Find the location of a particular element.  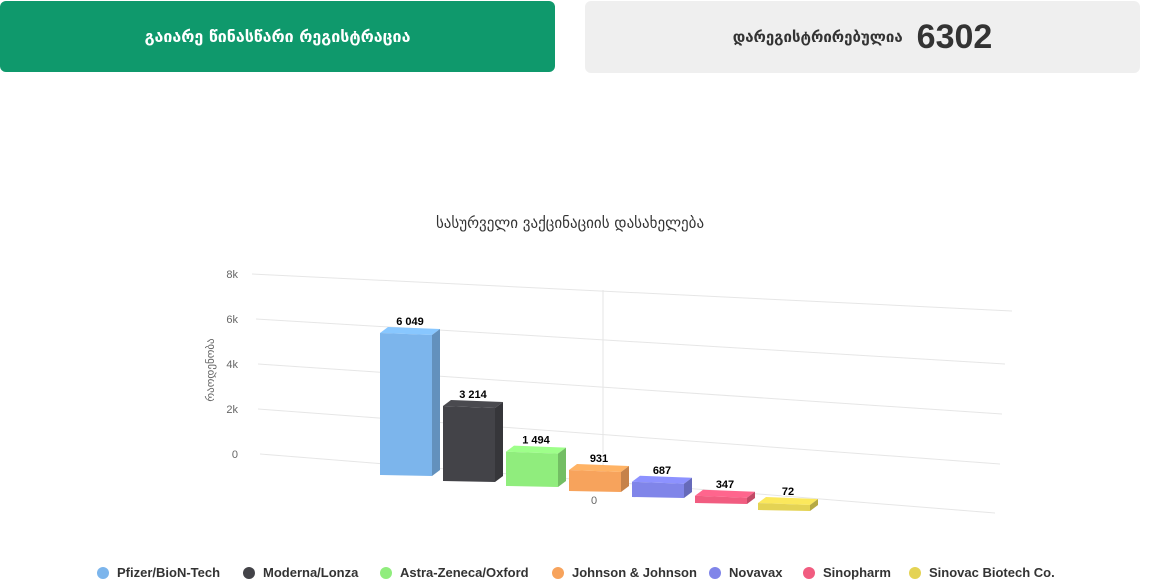

legend-item: Sinopharm is located at coordinates (847, 572).